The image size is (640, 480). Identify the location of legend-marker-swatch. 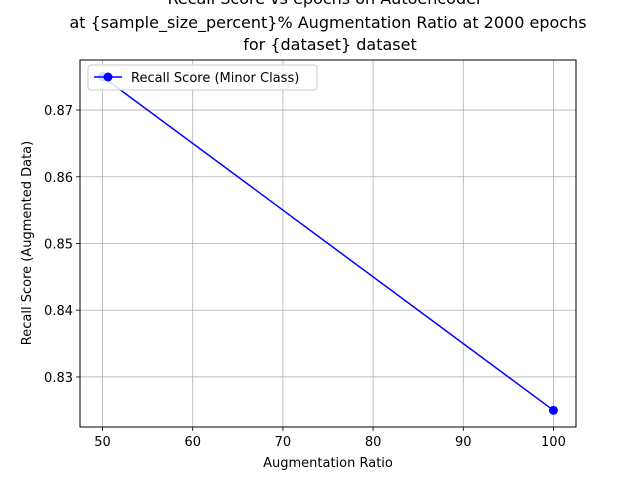
(108, 77).